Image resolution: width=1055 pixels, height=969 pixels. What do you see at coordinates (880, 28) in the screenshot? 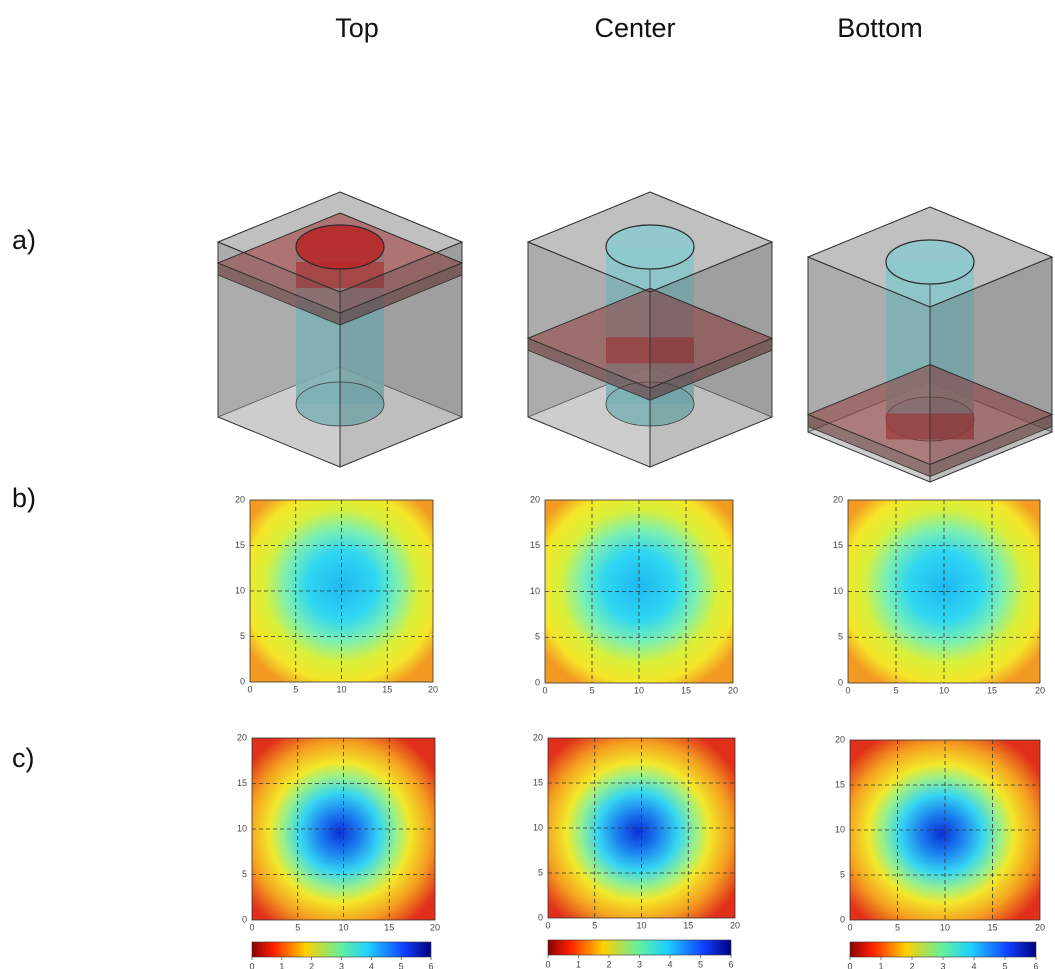
I see `column-header: Bottom` at bounding box center [880, 28].